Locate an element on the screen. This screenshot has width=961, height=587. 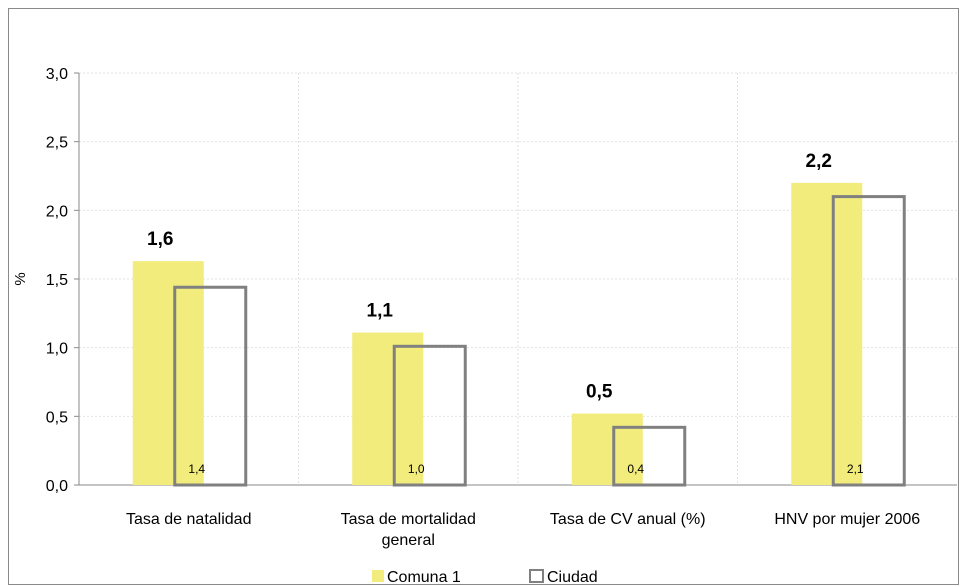
y-tick-label: 0,5 is located at coordinates (57, 417).